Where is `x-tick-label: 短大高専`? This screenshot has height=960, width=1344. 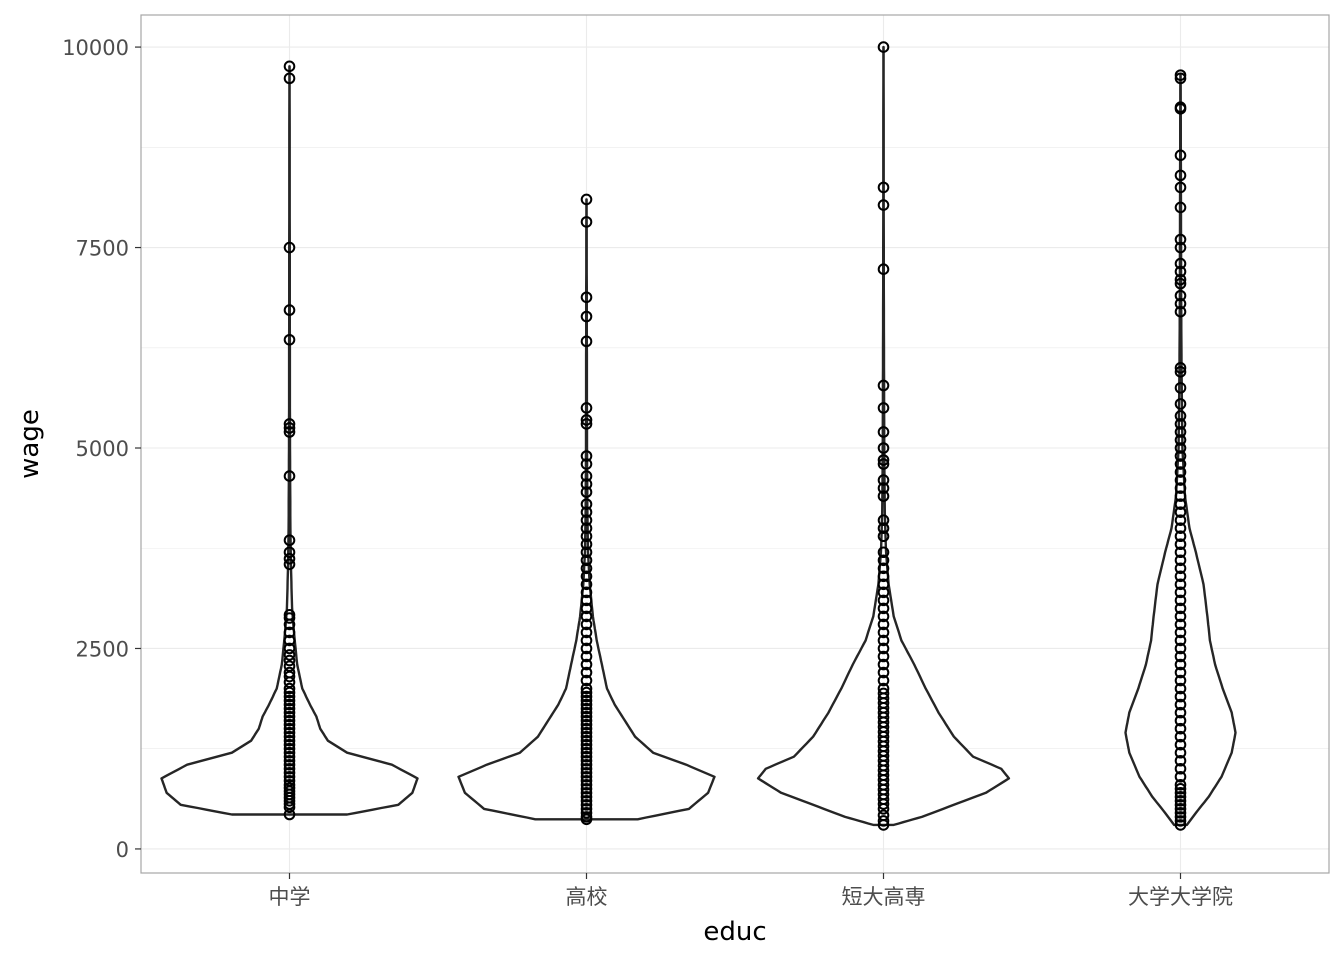 x-tick-label: 短大高専 is located at coordinates (884, 897).